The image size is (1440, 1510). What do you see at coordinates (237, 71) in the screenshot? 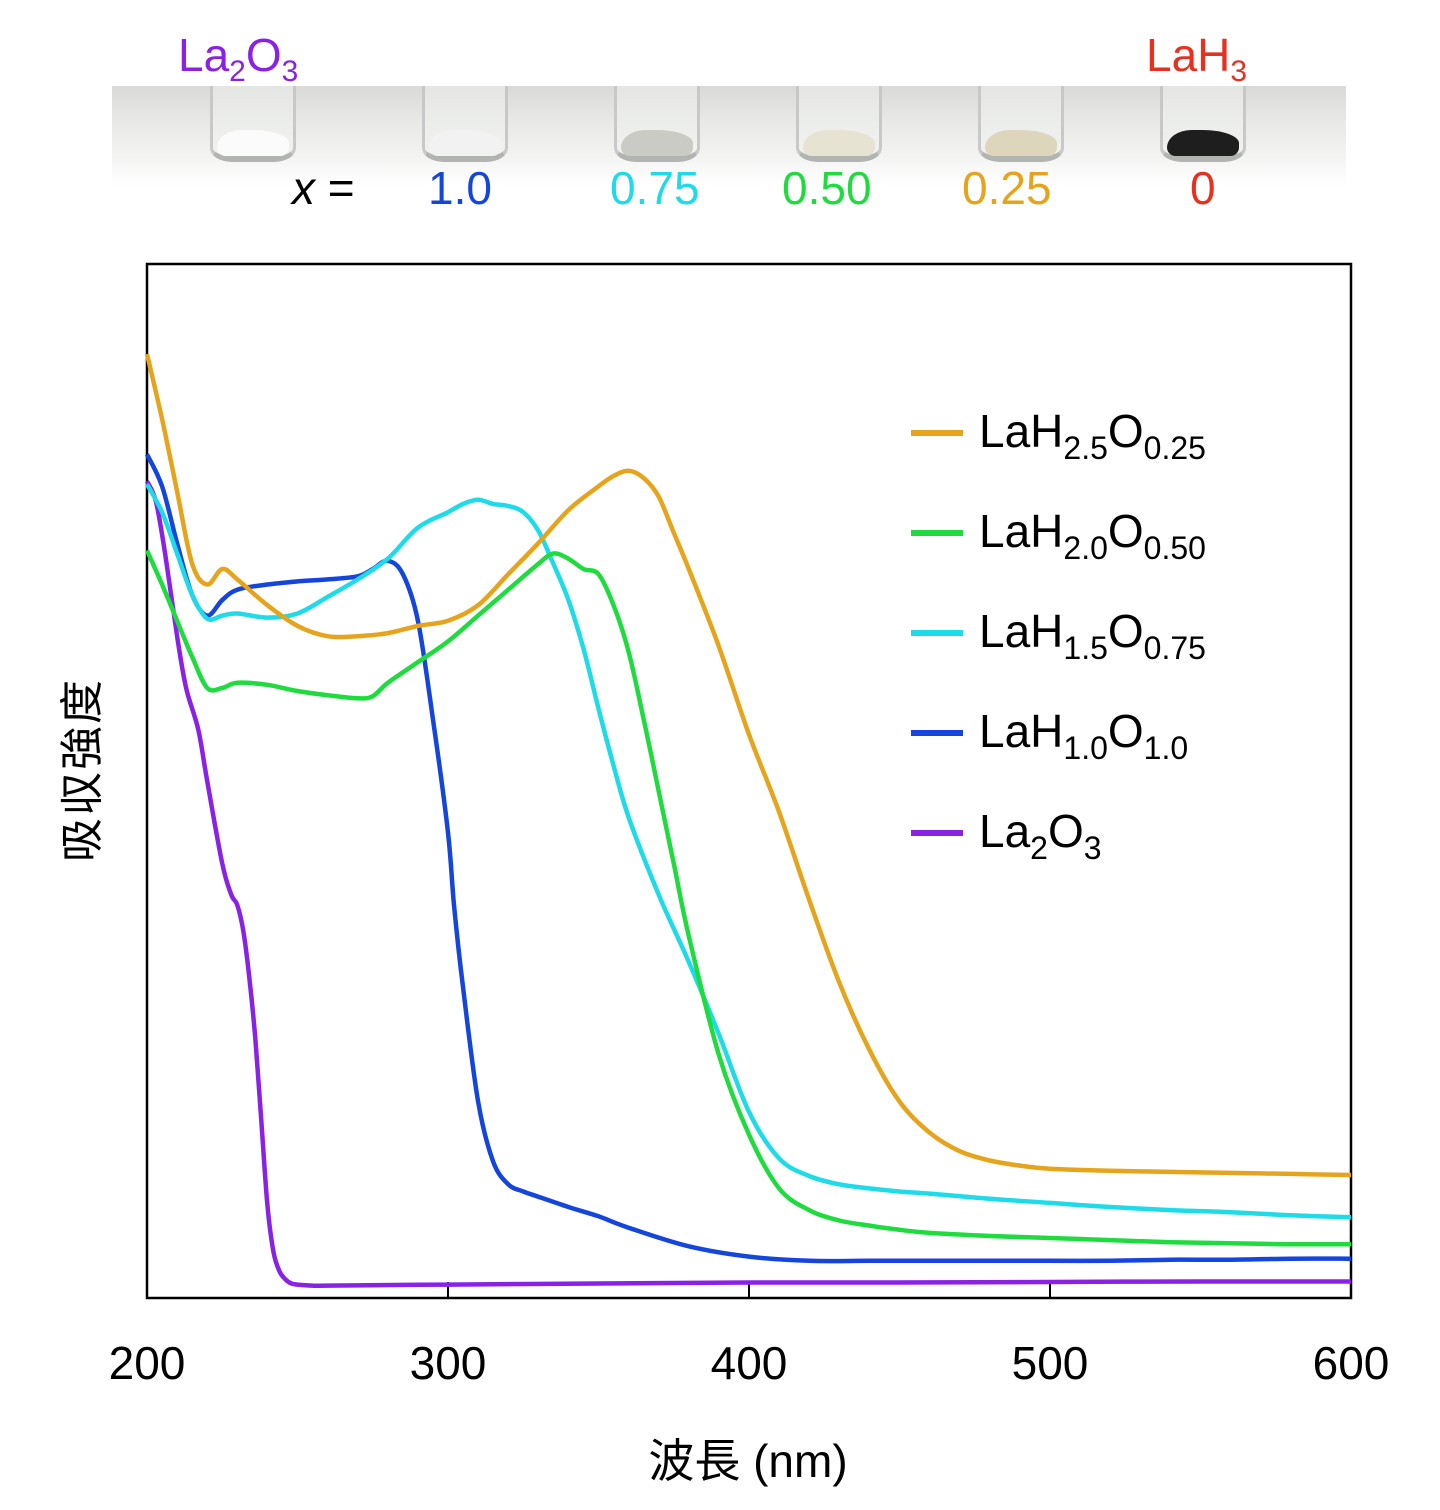
I see `label-sub: 2` at bounding box center [237, 71].